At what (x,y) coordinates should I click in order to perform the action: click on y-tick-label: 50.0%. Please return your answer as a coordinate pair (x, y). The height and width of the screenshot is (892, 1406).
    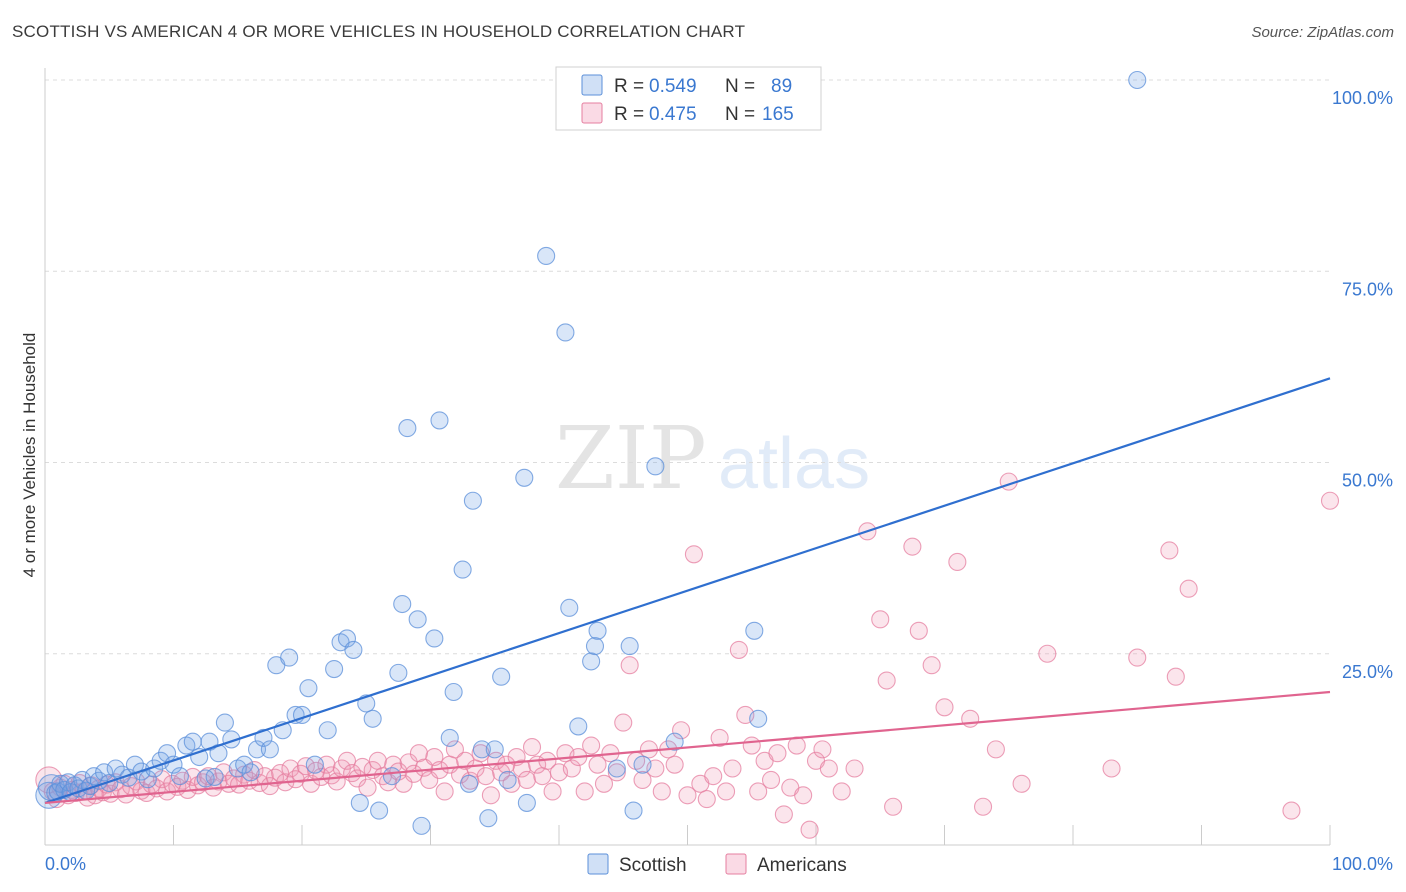
    Looking at the image, I should click on (1367, 481).